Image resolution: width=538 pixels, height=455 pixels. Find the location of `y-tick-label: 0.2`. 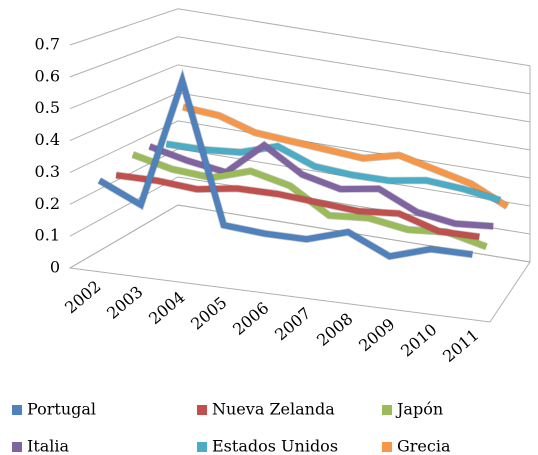

y-tick-label: 0.2 is located at coordinates (47, 203).